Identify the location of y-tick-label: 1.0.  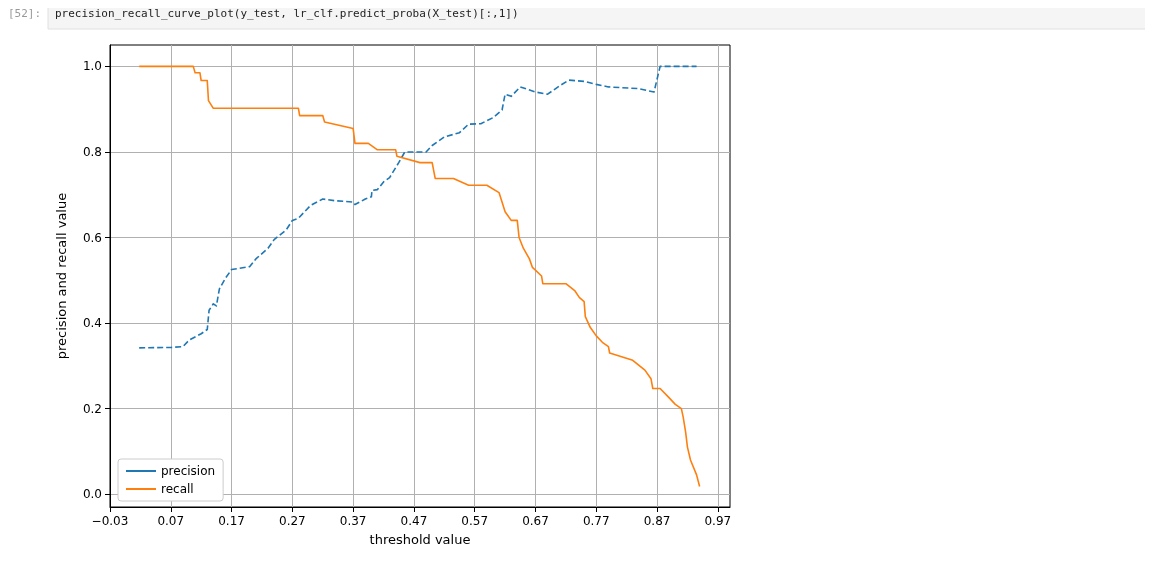
(92, 66).